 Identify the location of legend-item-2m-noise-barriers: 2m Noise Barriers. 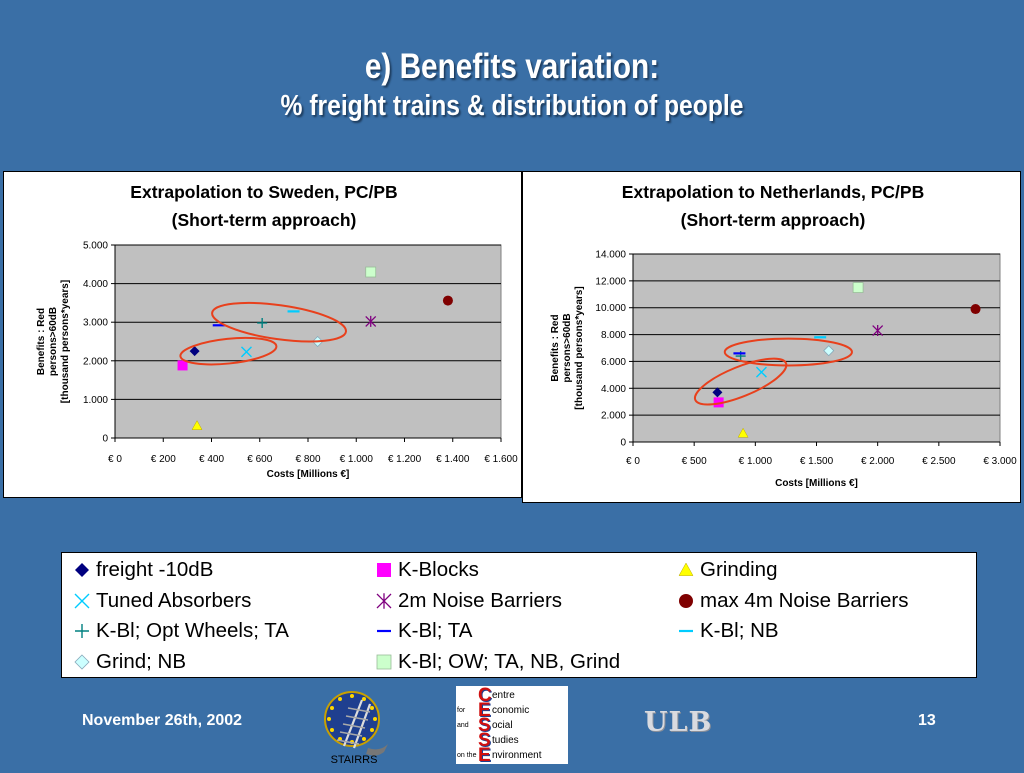
(467, 601).